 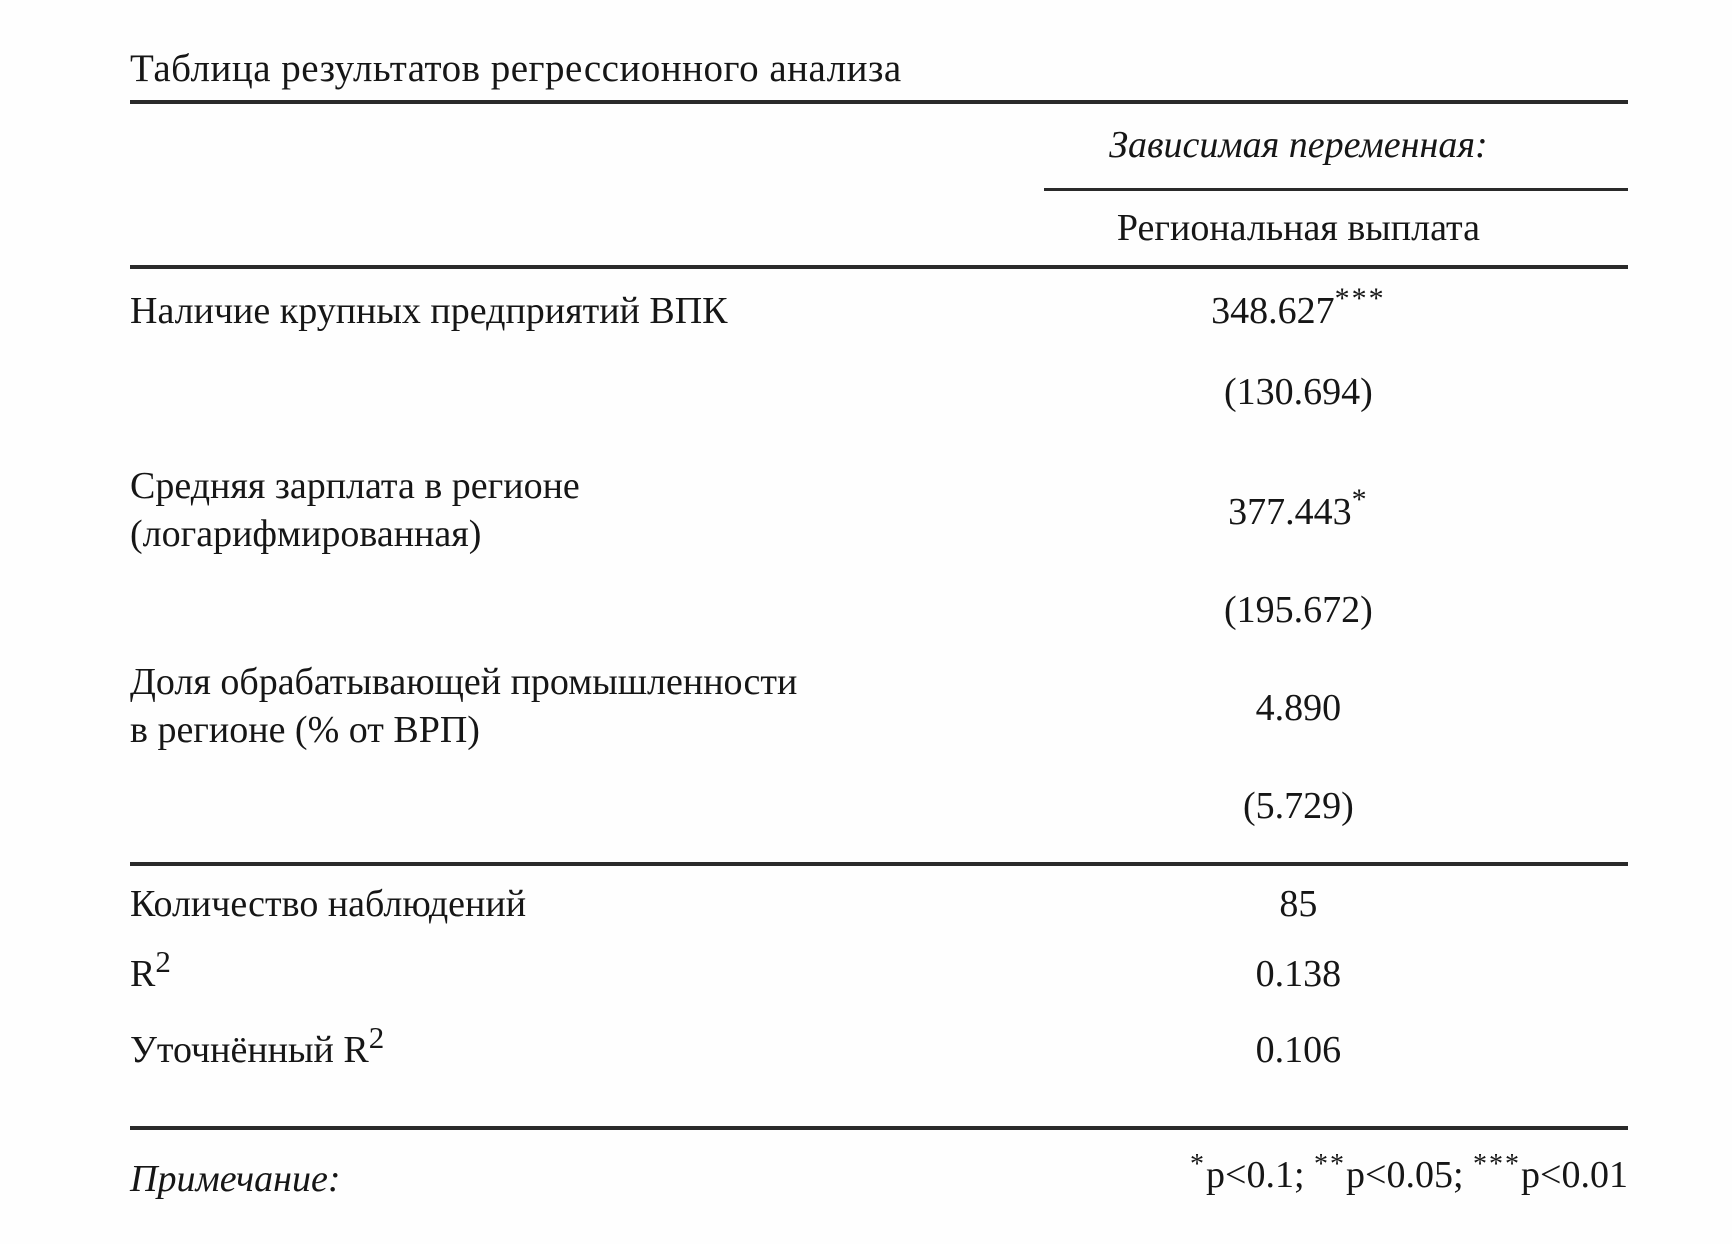 What do you see at coordinates (879, 610) in the screenshot?
I see `std-error-row: (195.672)` at bounding box center [879, 610].